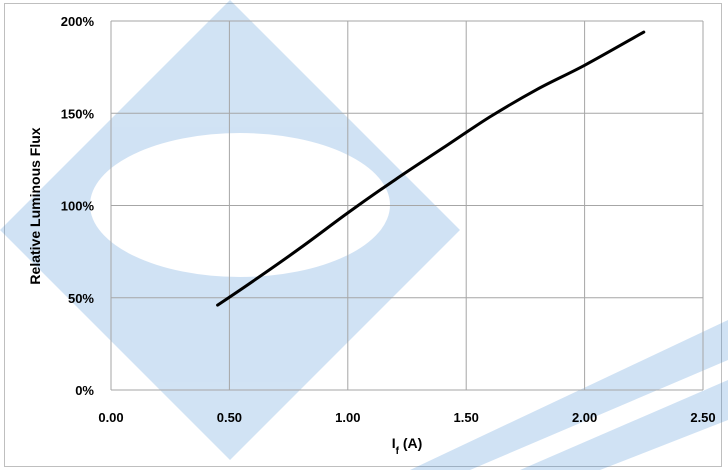 This screenshot has height=472, width=728. What do you see at coordinates (398, 451) in the screenshot?
I see `x-axis-title-subscript: f` at bounding box center [398, 451].